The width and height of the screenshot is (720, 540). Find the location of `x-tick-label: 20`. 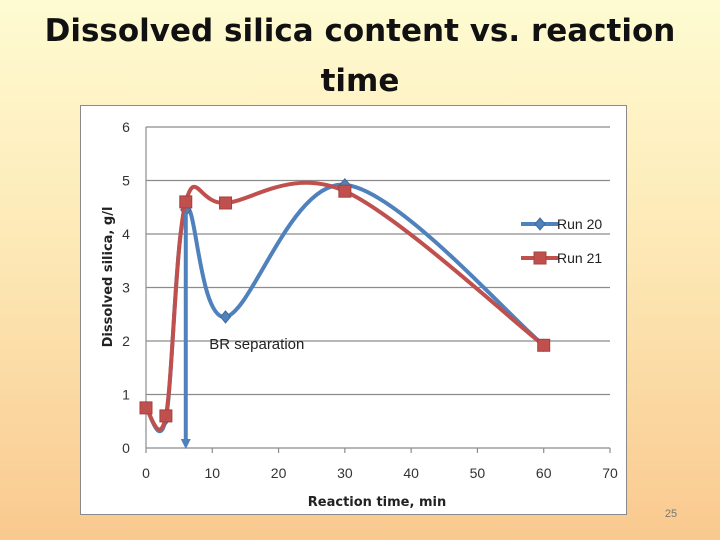

x-tick-label: 20 is located at coordinates (279, 473).